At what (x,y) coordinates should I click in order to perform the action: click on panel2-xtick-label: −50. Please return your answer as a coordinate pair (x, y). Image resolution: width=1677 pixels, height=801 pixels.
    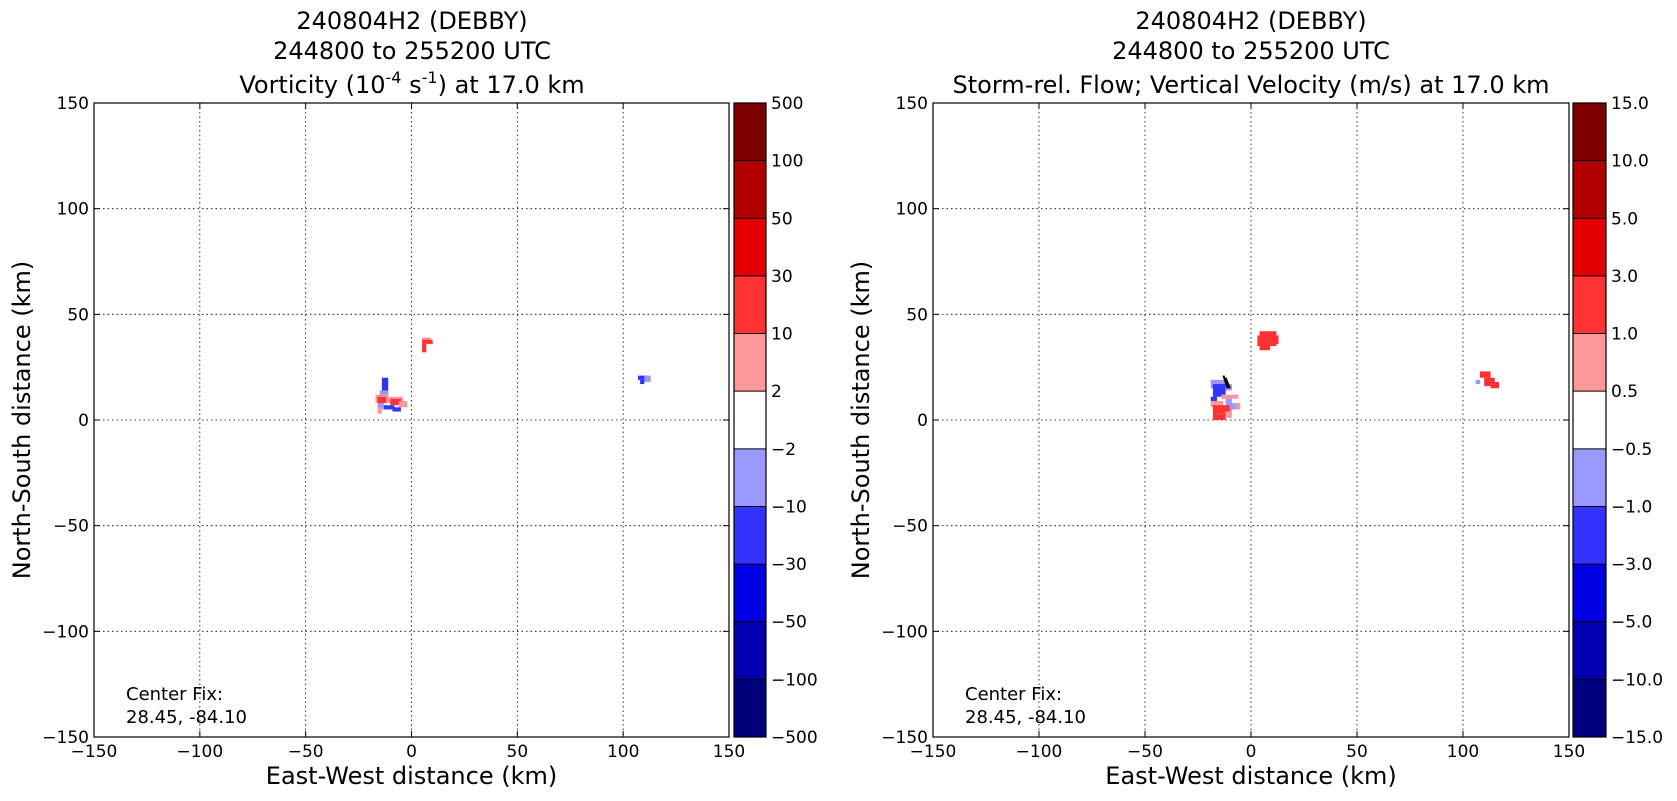
    Looking at the image, I should click on (1145, 752).